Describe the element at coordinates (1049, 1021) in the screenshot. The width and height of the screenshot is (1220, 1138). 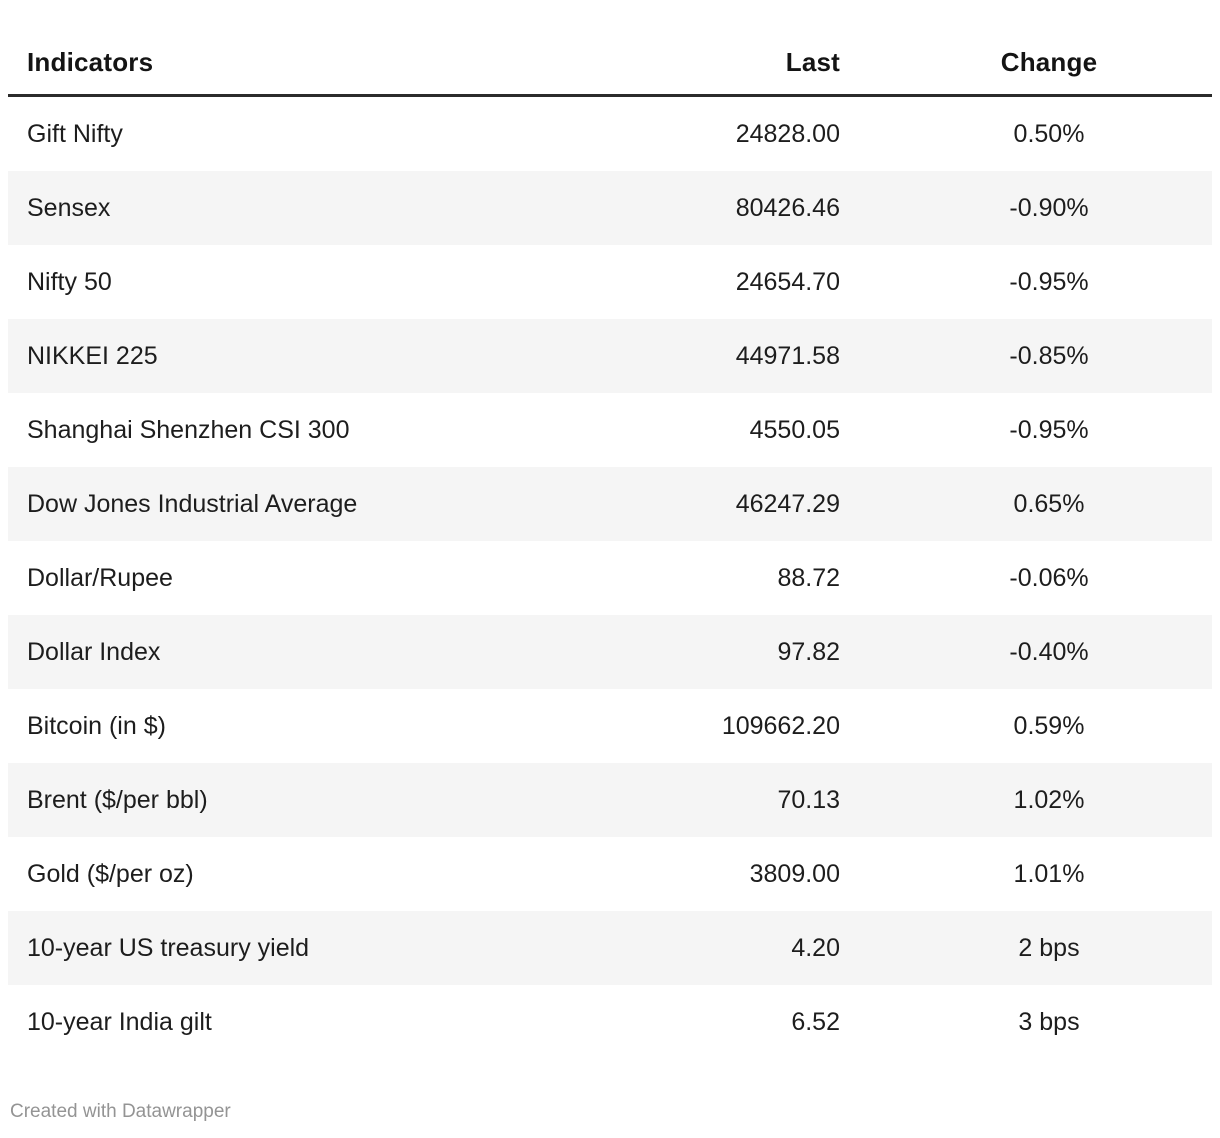
I see `change-value-cell: 3 bps` at that location.